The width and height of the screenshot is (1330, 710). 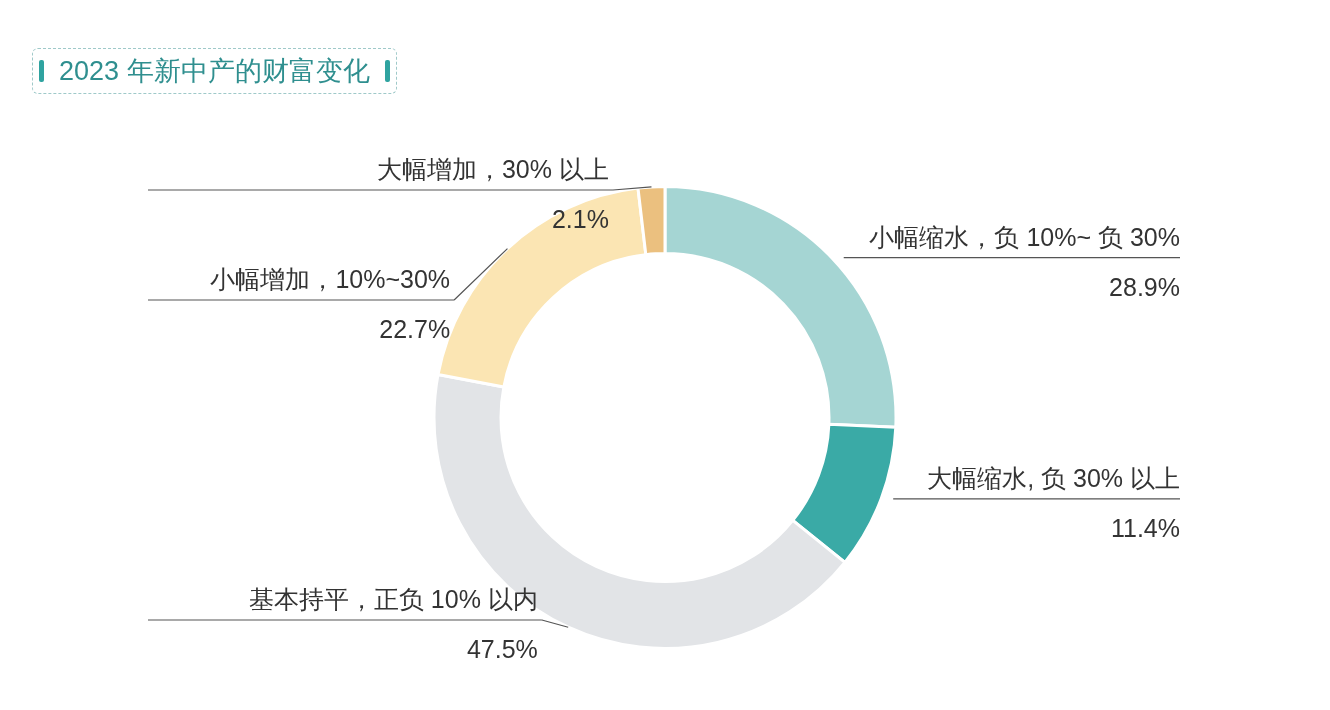 I want to click on data-label: 47.5%, so click(x=502, y=649).